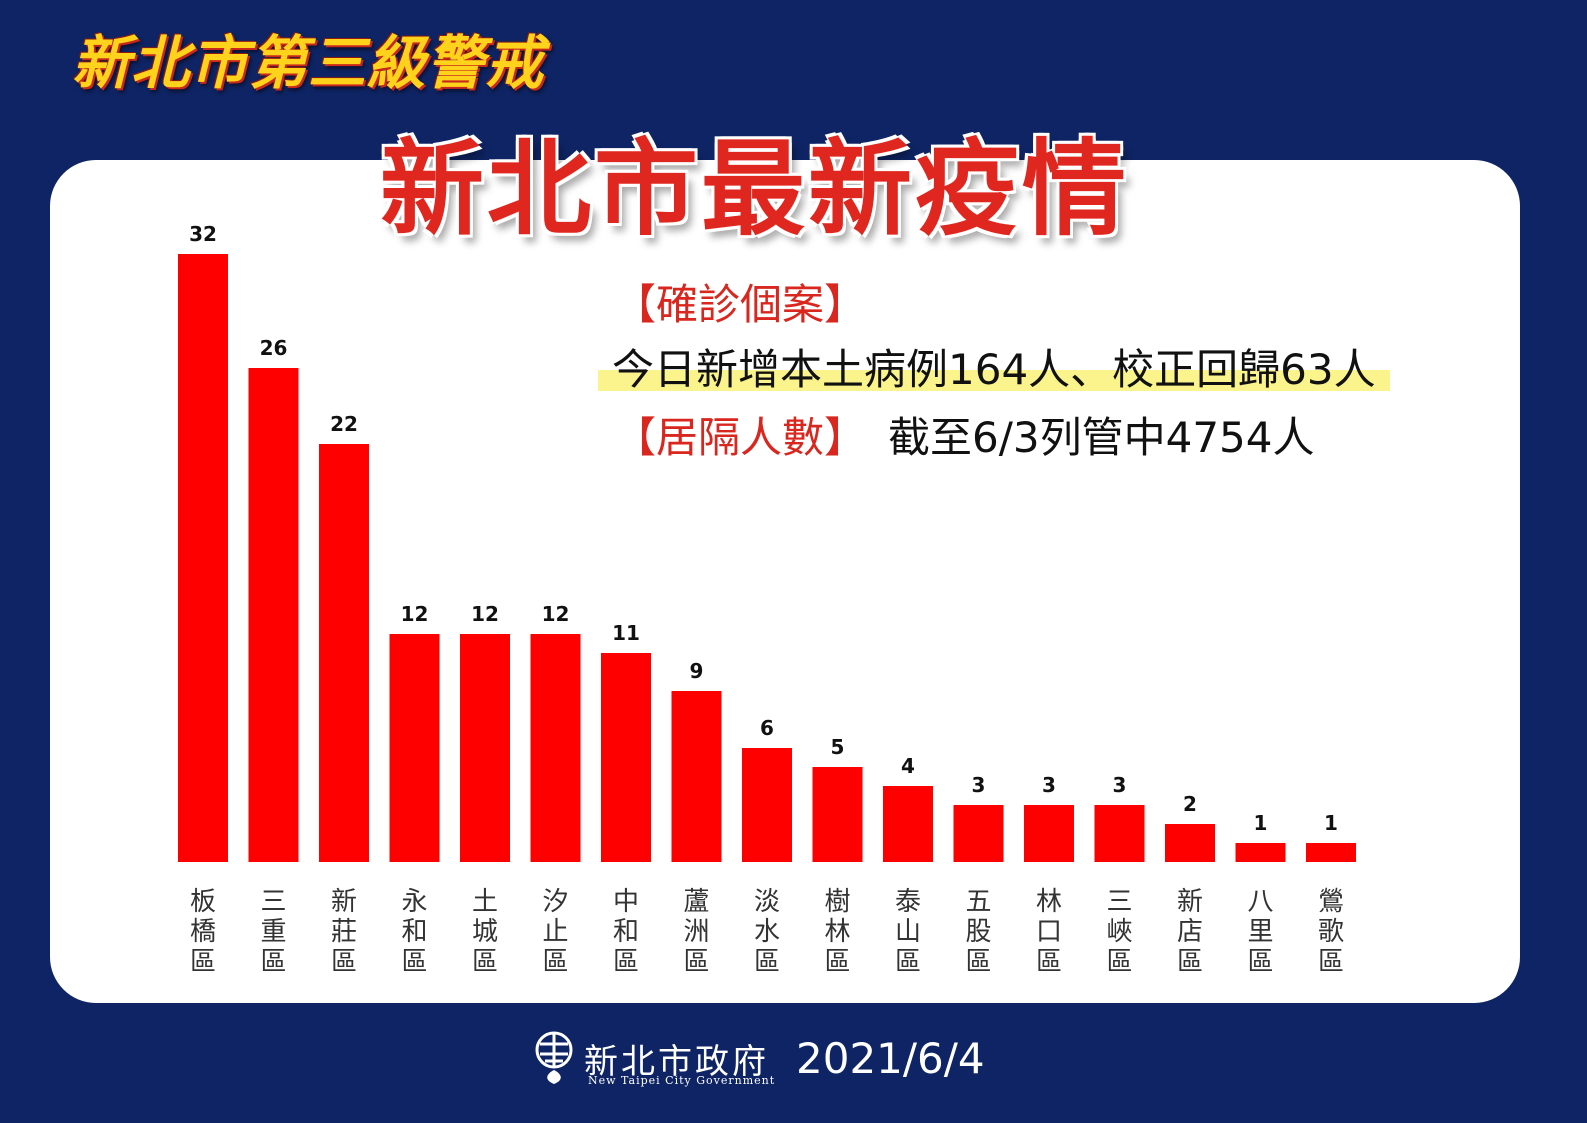 This screenshot has height=1123, width=1587. Describe the element at coordinates (344, 424) in the screenshot. I see `bar-value-label: 22` at that location.